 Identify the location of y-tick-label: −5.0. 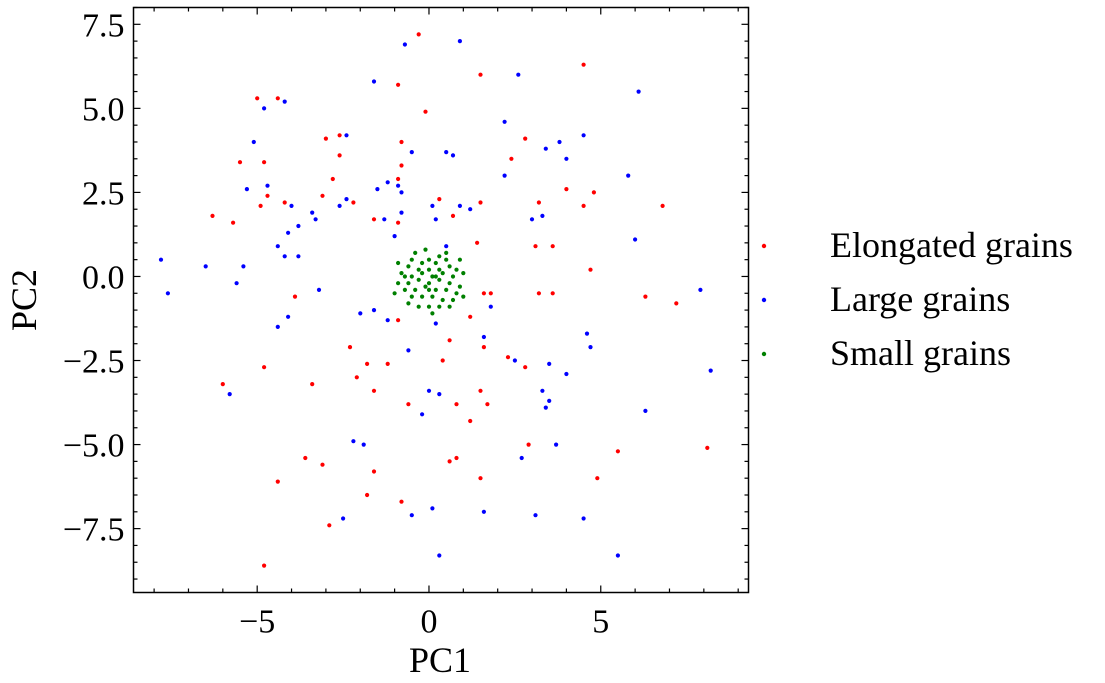
(94, 446).